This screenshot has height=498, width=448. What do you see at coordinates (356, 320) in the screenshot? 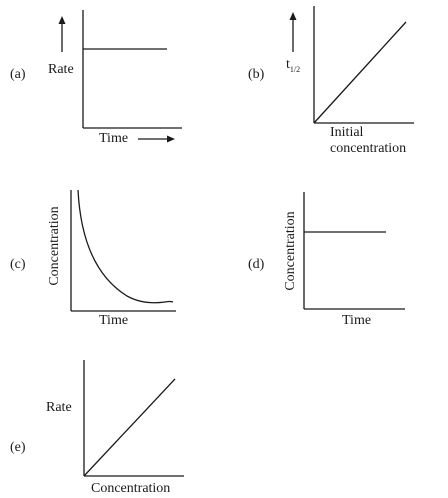
I see `panel-d-x-label: Time` at bounding box center [356, 320].